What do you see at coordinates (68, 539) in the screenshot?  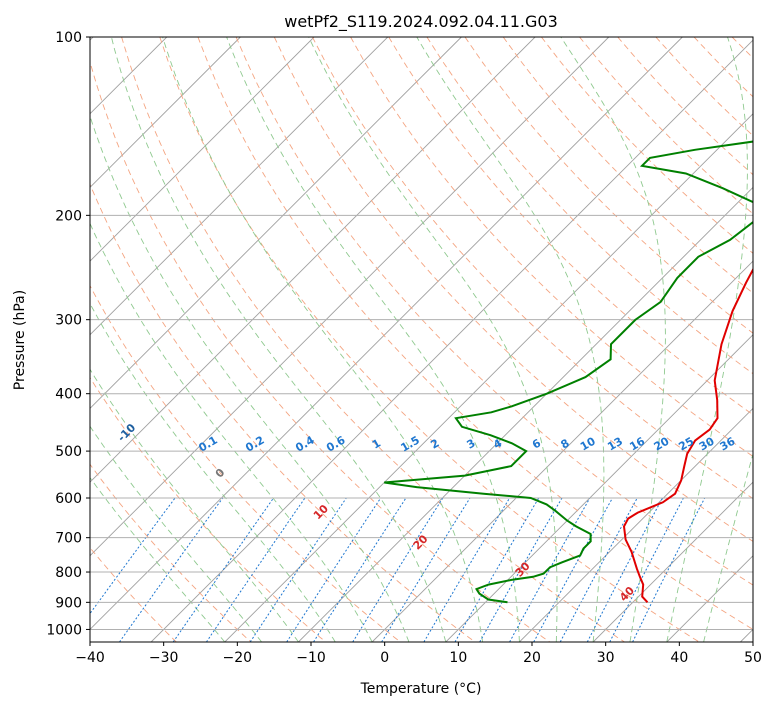 I see `y-tick-label: 700` at bounding box center [68, 539].